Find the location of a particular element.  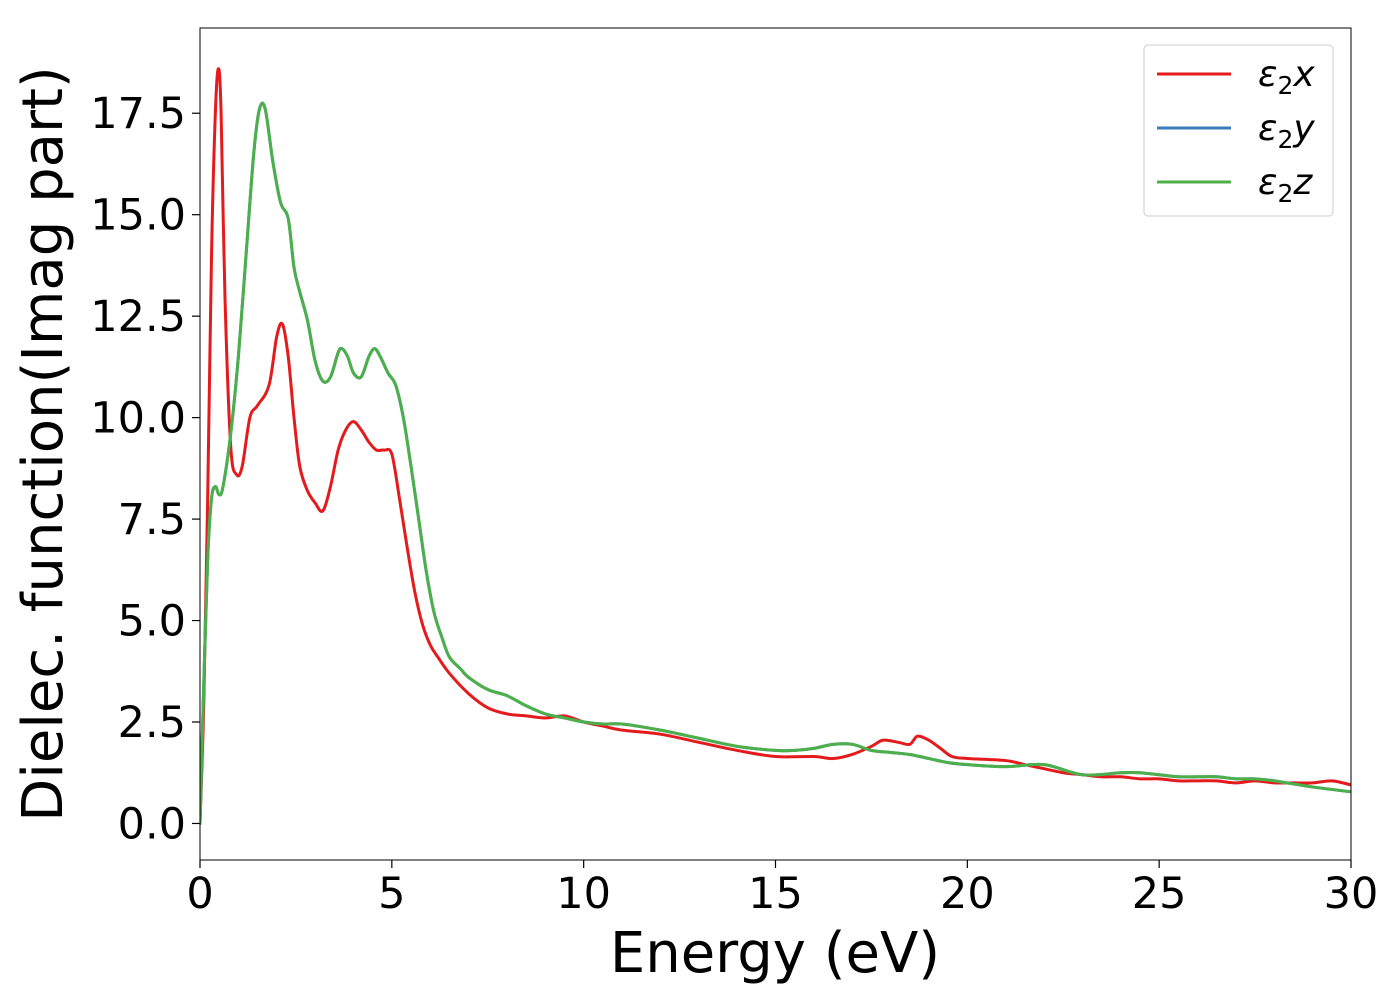

x-tick-label: 15 is located at coordinates (775, 894).